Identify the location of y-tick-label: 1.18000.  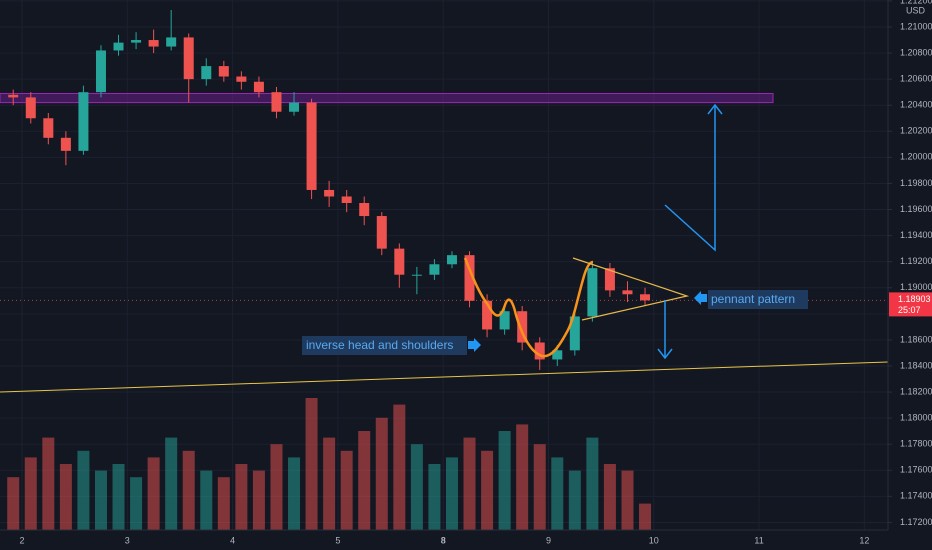
(916, 418).